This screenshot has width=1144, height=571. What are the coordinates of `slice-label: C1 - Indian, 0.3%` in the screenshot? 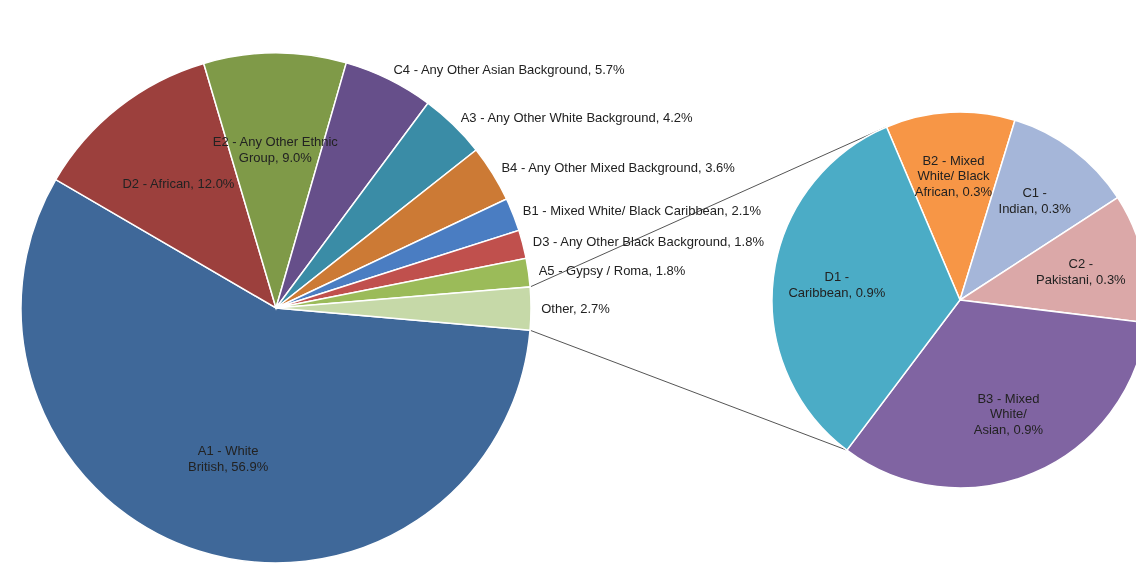 It's located at (1034, 200).